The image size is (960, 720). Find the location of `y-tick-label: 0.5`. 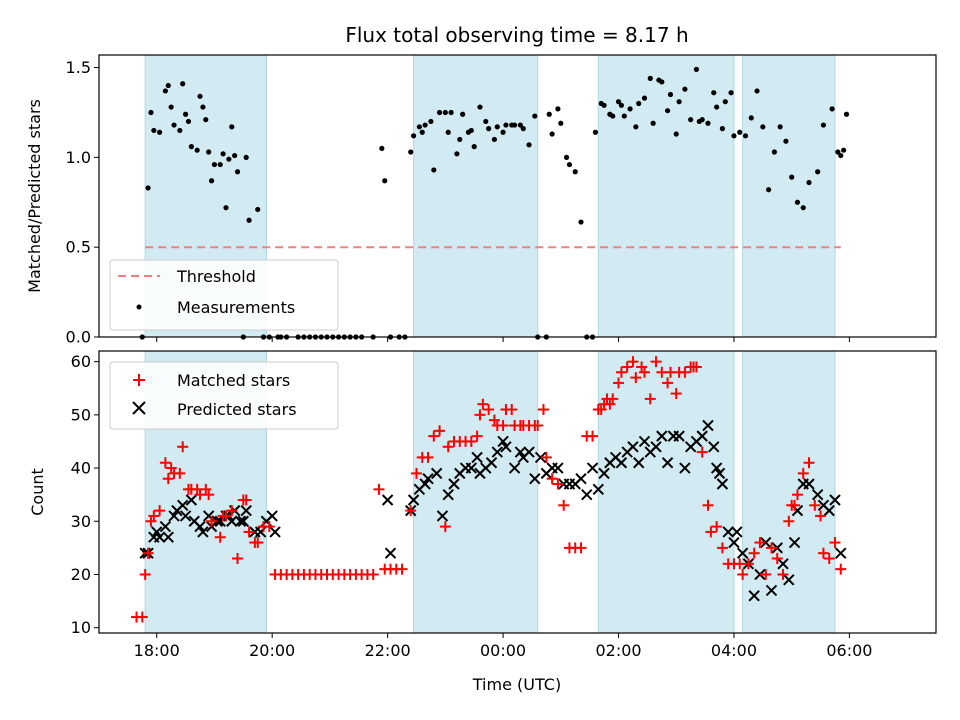

y-tick-label: 0.5 is located at coordinates (78, 247).